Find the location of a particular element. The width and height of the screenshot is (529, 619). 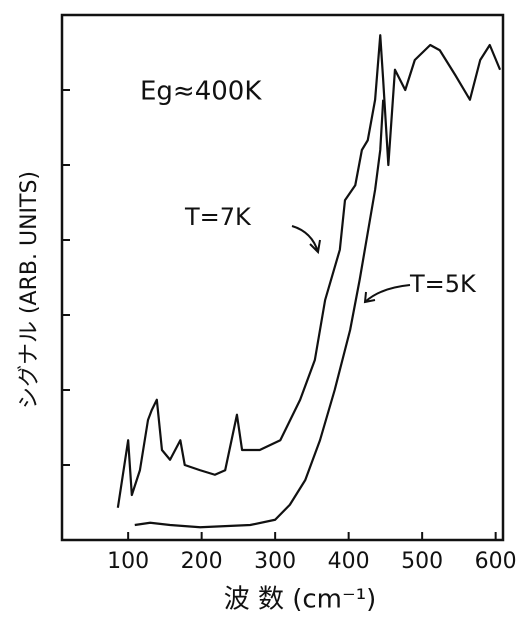

x-tick-label: 400 is located at coordinates (349, 561).